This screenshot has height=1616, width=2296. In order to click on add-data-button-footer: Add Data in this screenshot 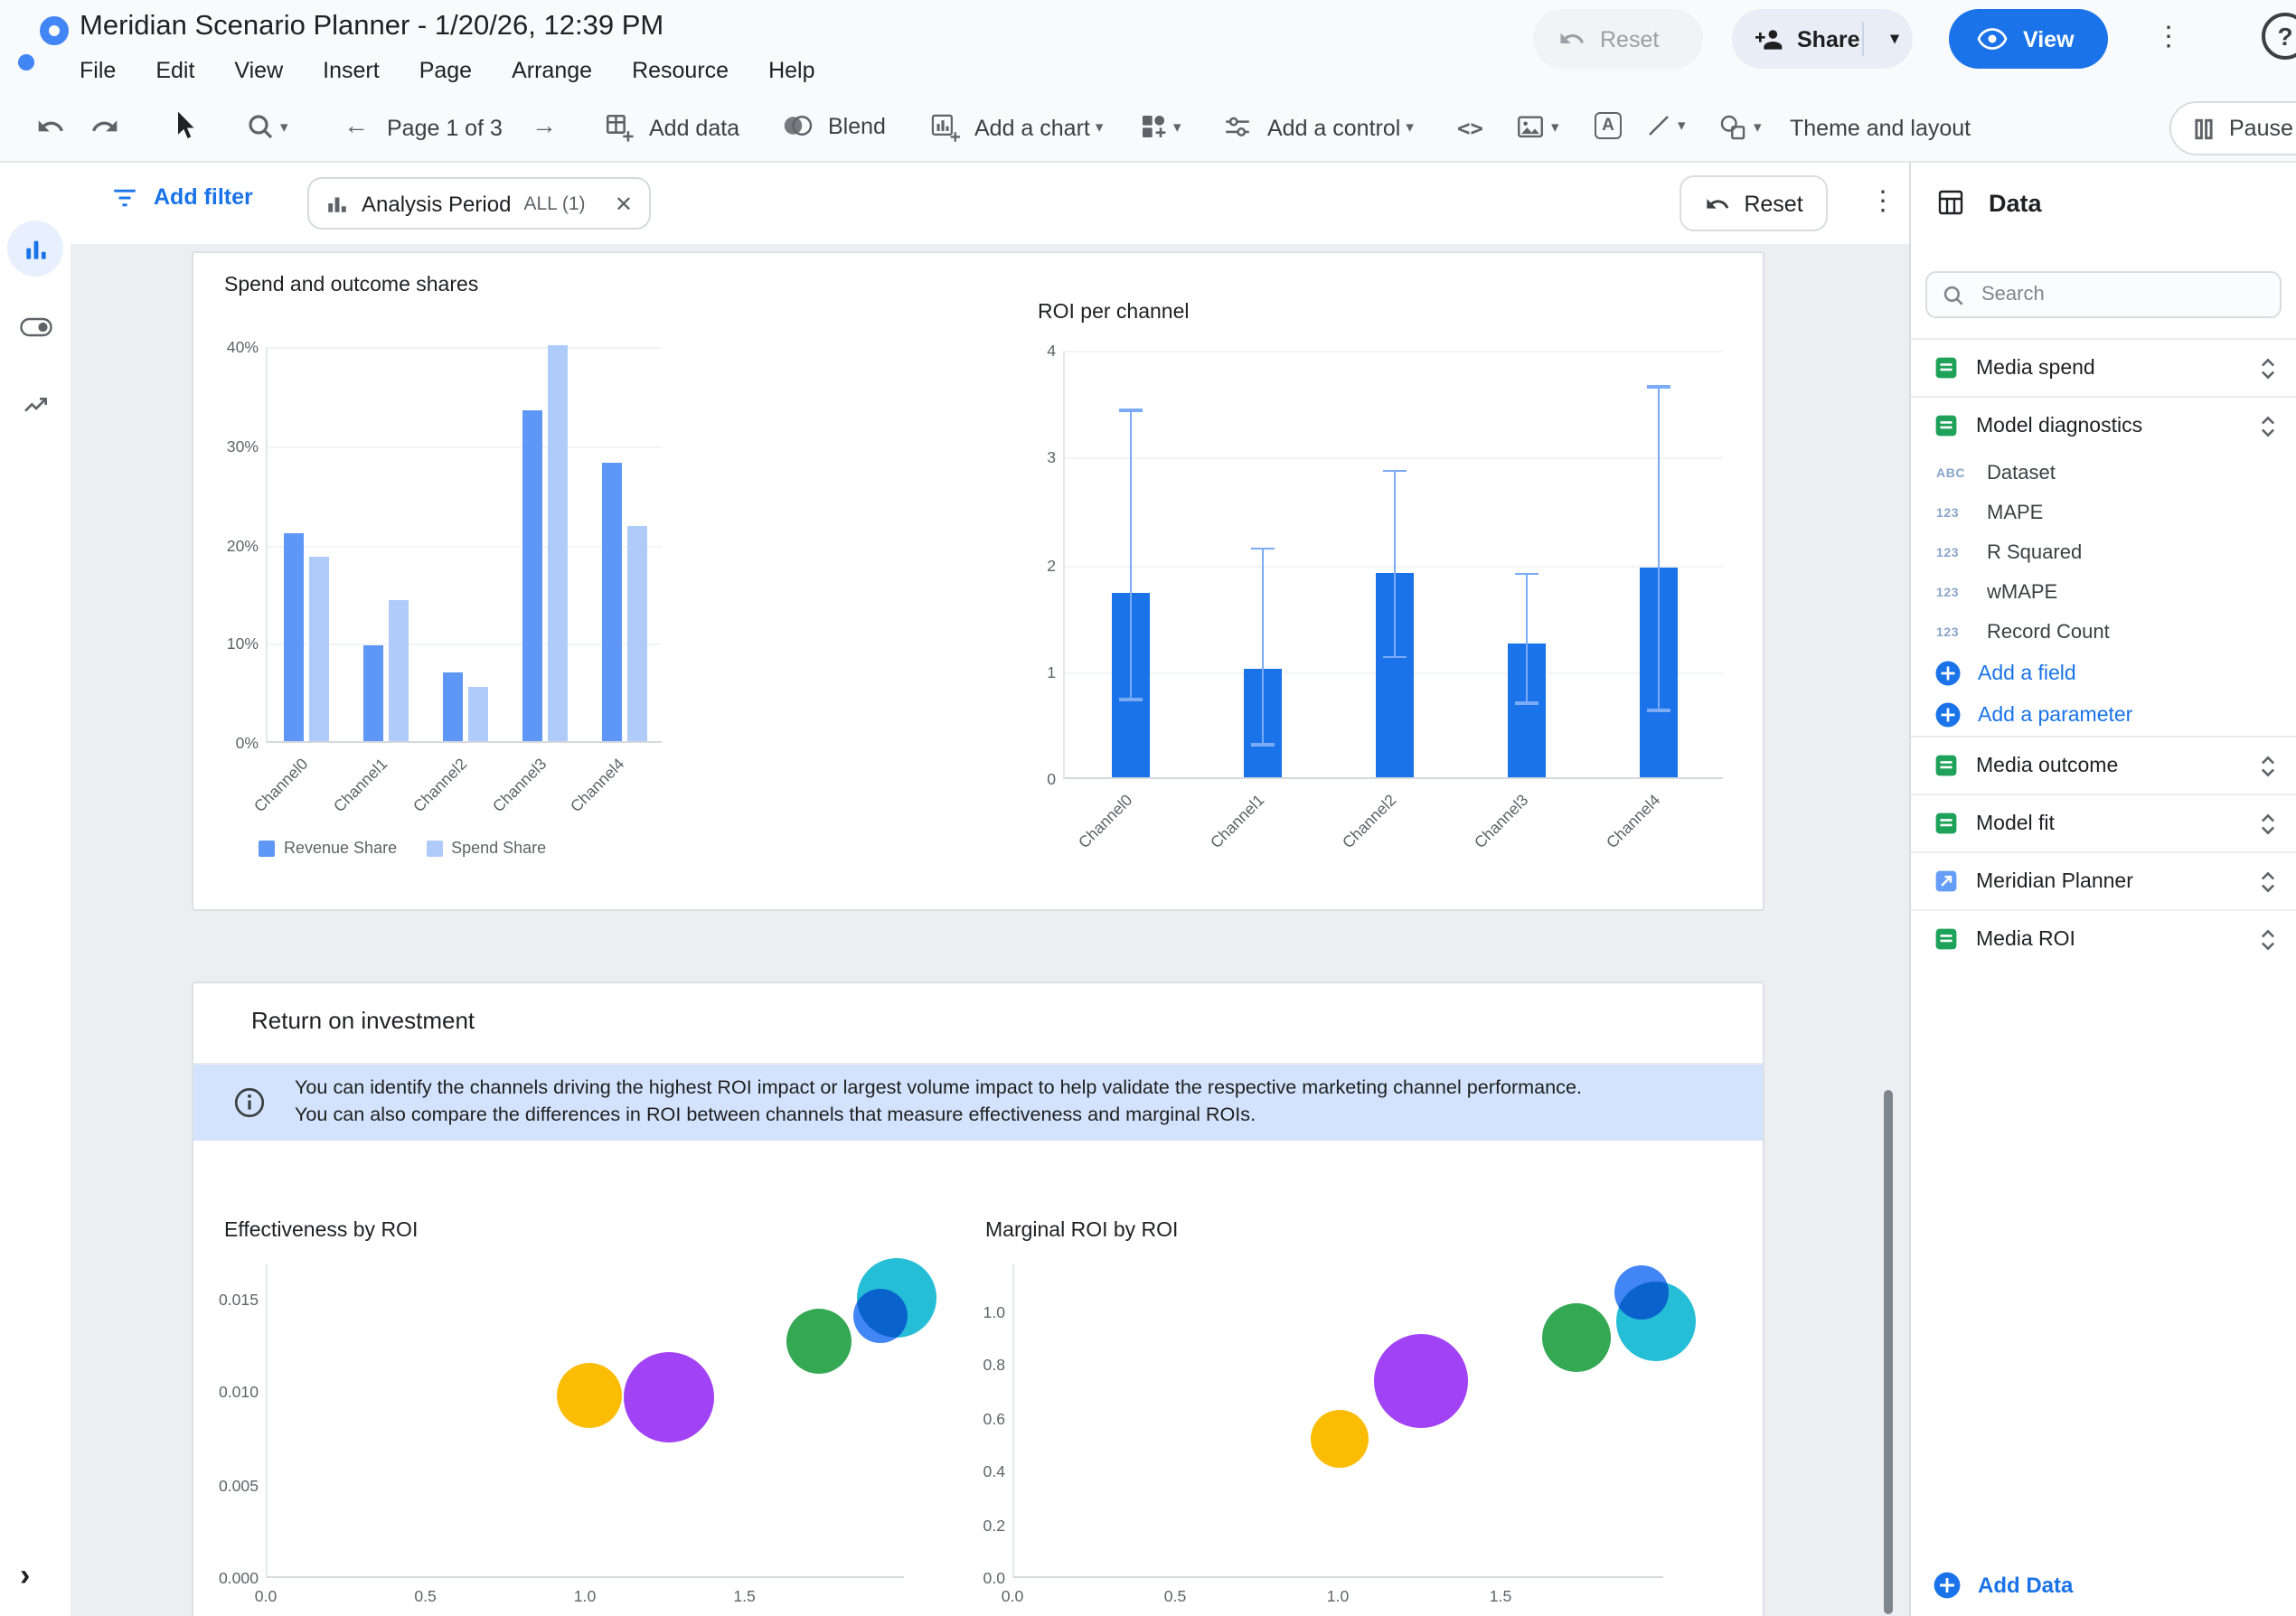, I will do `click(2003, 1585)`.